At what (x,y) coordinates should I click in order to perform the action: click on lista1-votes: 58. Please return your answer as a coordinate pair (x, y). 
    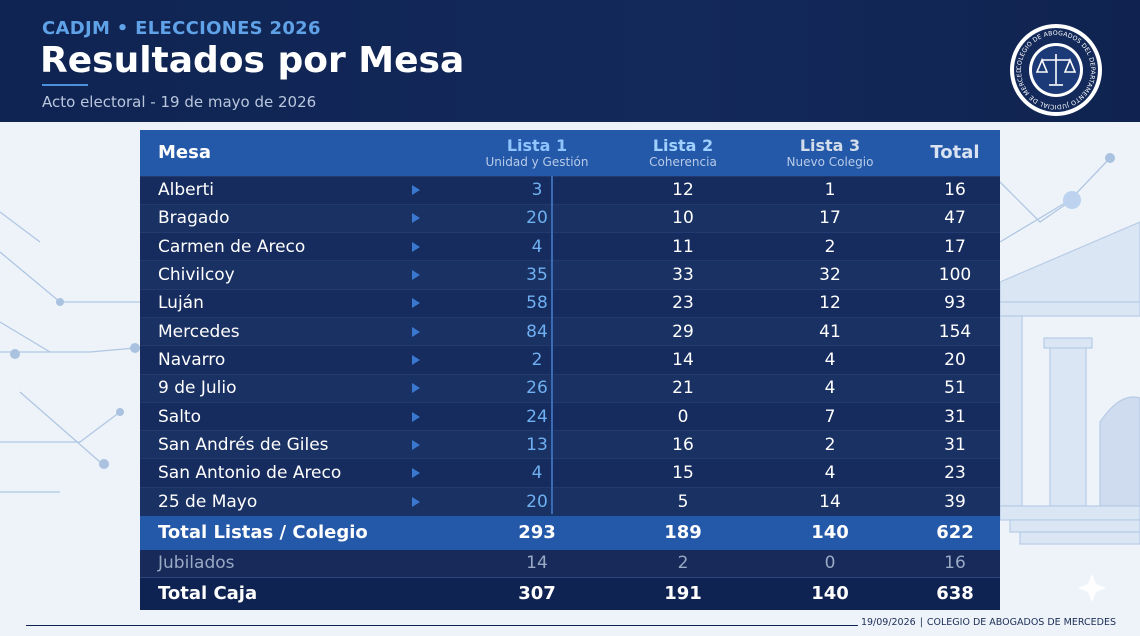
    Looking at the image, I should click on (537, 303).